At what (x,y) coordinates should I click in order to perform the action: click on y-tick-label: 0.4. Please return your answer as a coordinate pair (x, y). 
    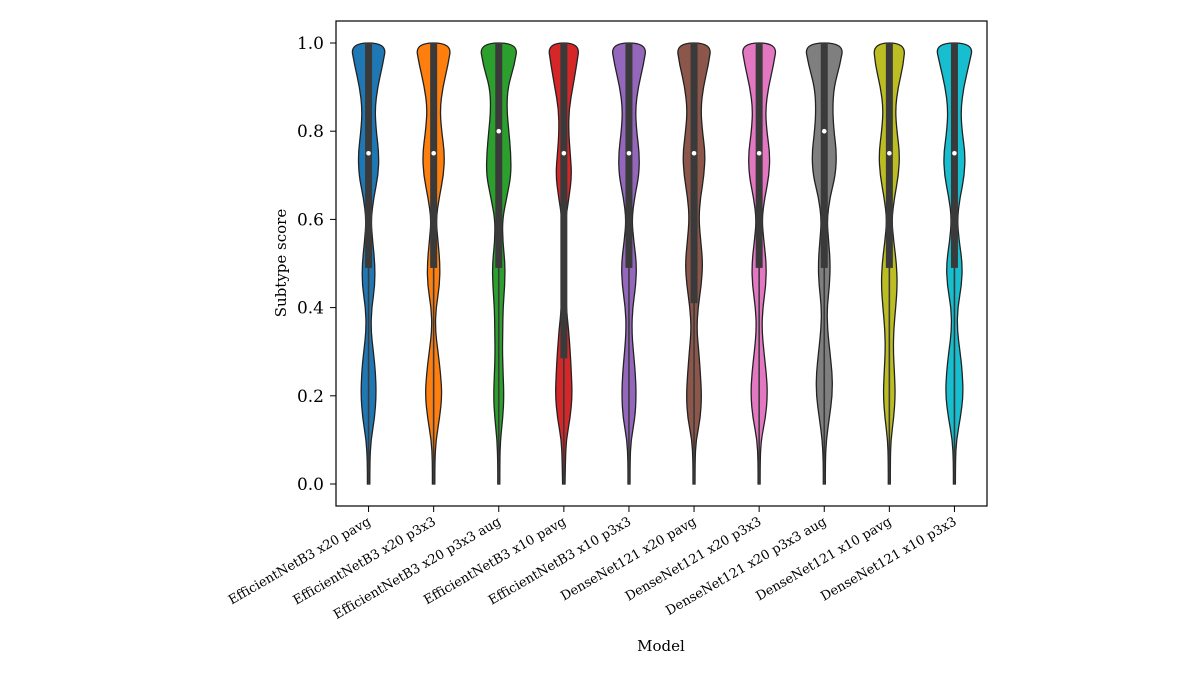
    Looking at the image, I should click on (310, 309).